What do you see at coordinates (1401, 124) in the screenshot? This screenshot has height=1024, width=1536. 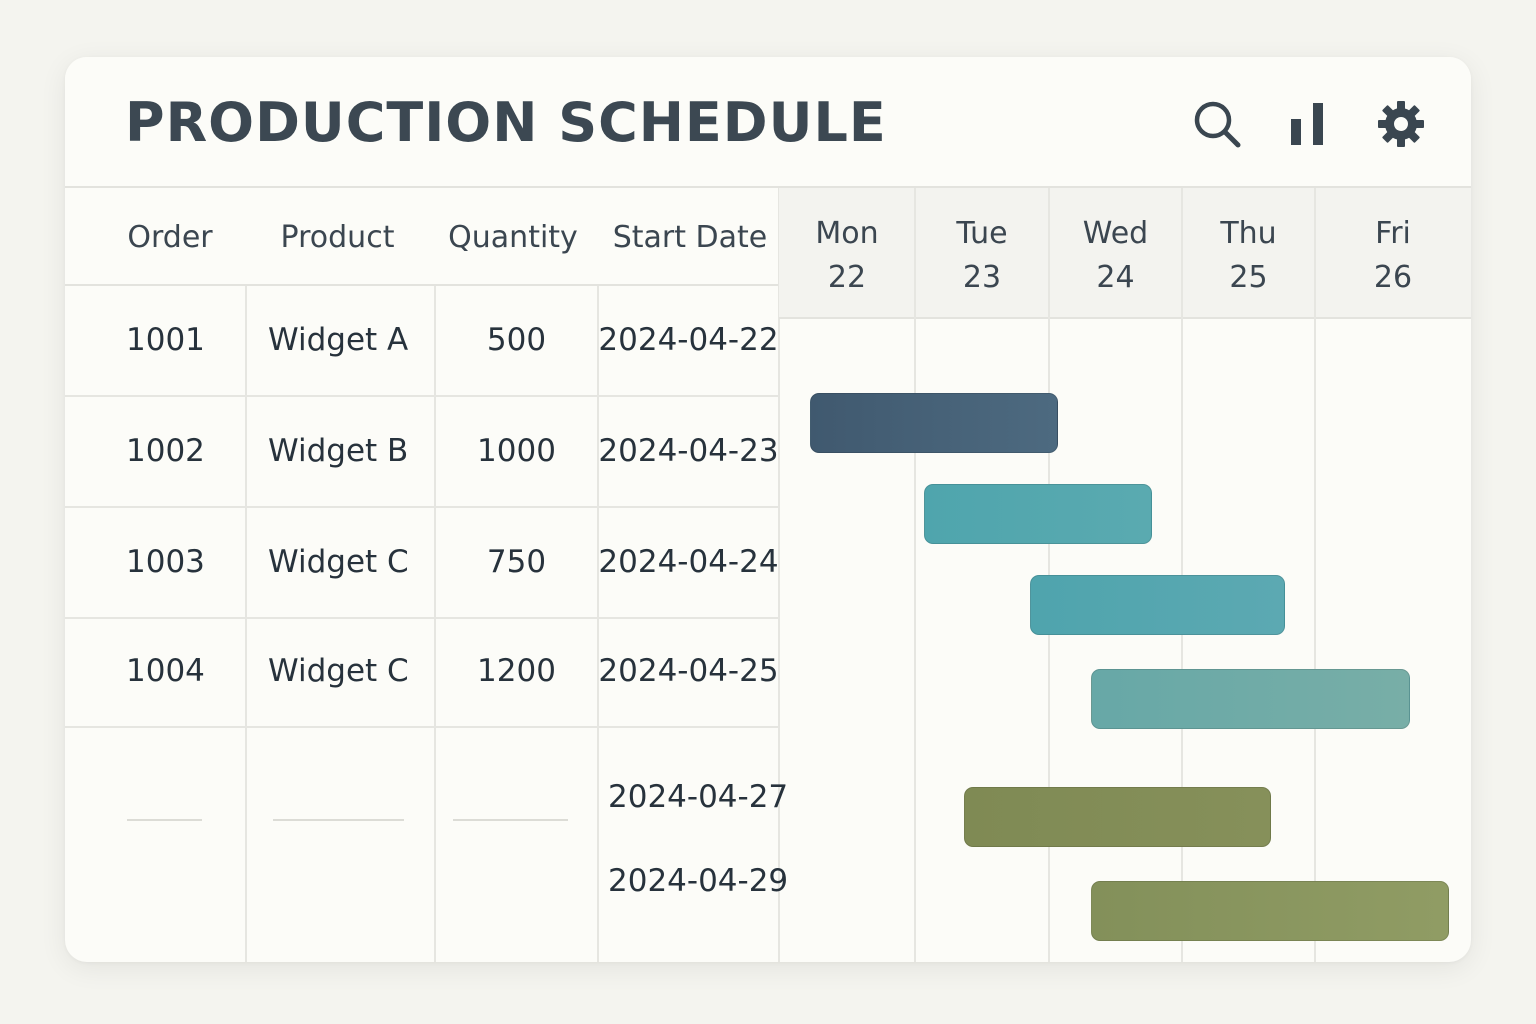 I see `gear-icon` at bounding box center [1401, 124].